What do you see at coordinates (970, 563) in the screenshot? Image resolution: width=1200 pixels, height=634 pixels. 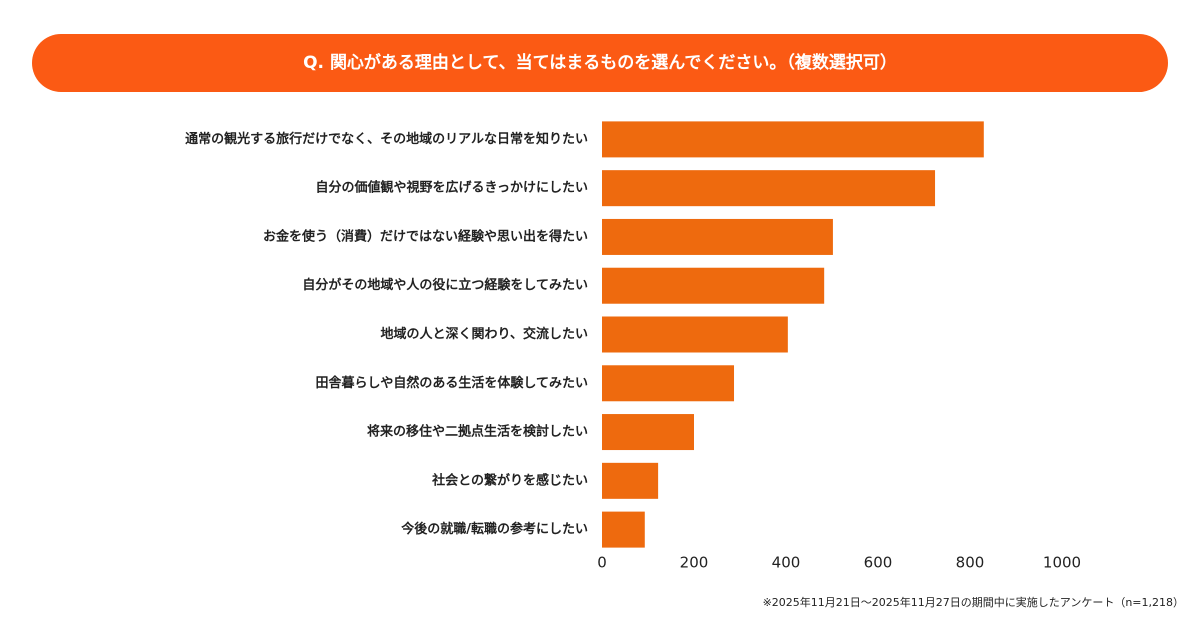 I see `x-tick-label: 800` at bounding box center [970, 563].